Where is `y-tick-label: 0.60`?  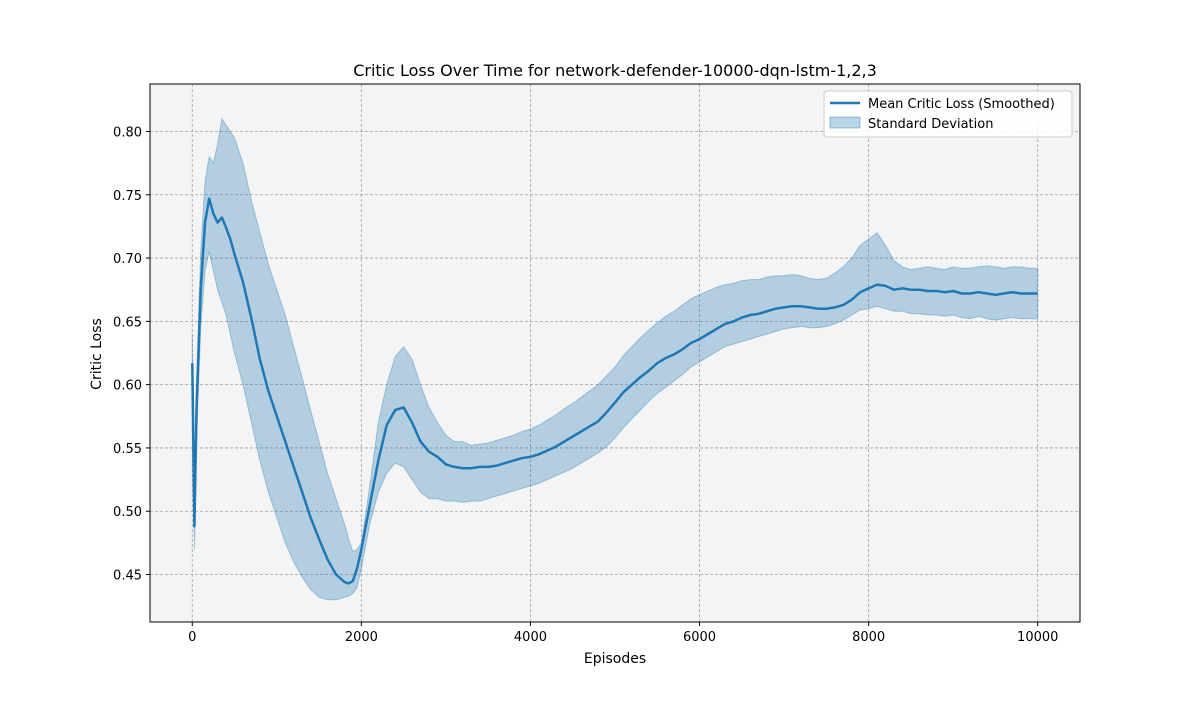 y-tick-label: 0.60 is located at coordinates (127, 386).